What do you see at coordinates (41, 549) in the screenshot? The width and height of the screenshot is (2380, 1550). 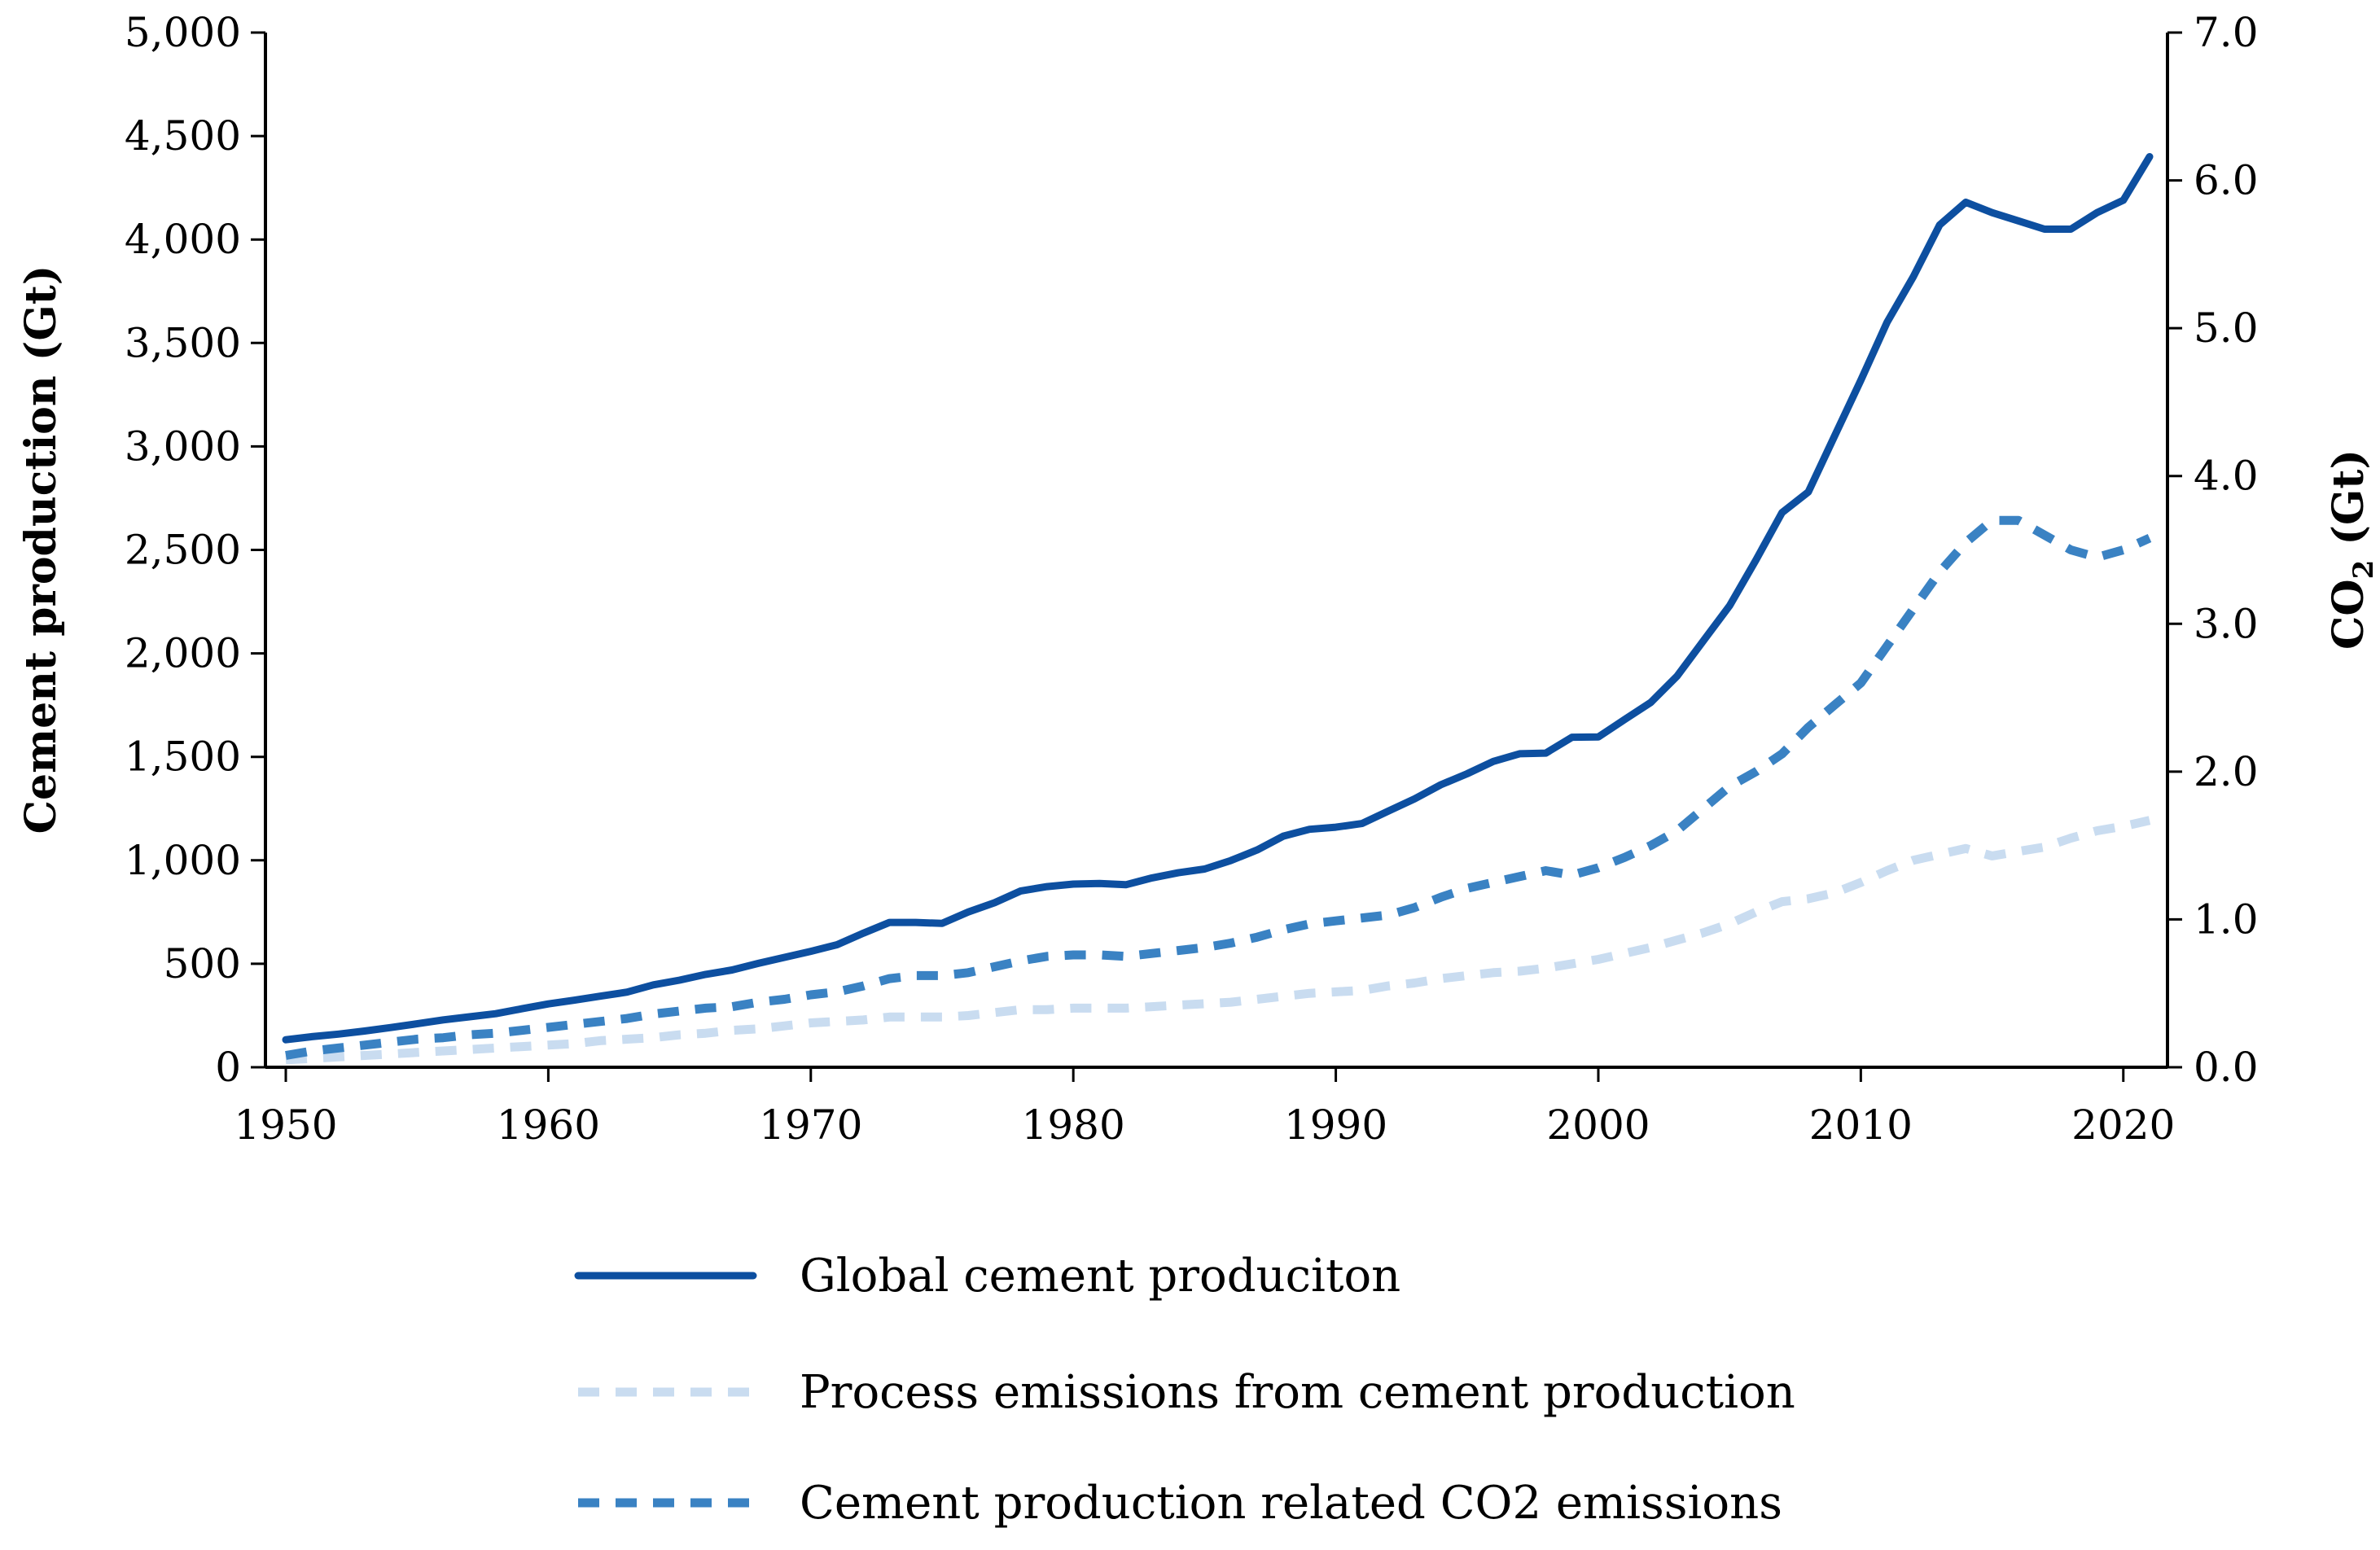 I see `y-axis-title: Cement production (Gt)` at bounding box center [41, 549].